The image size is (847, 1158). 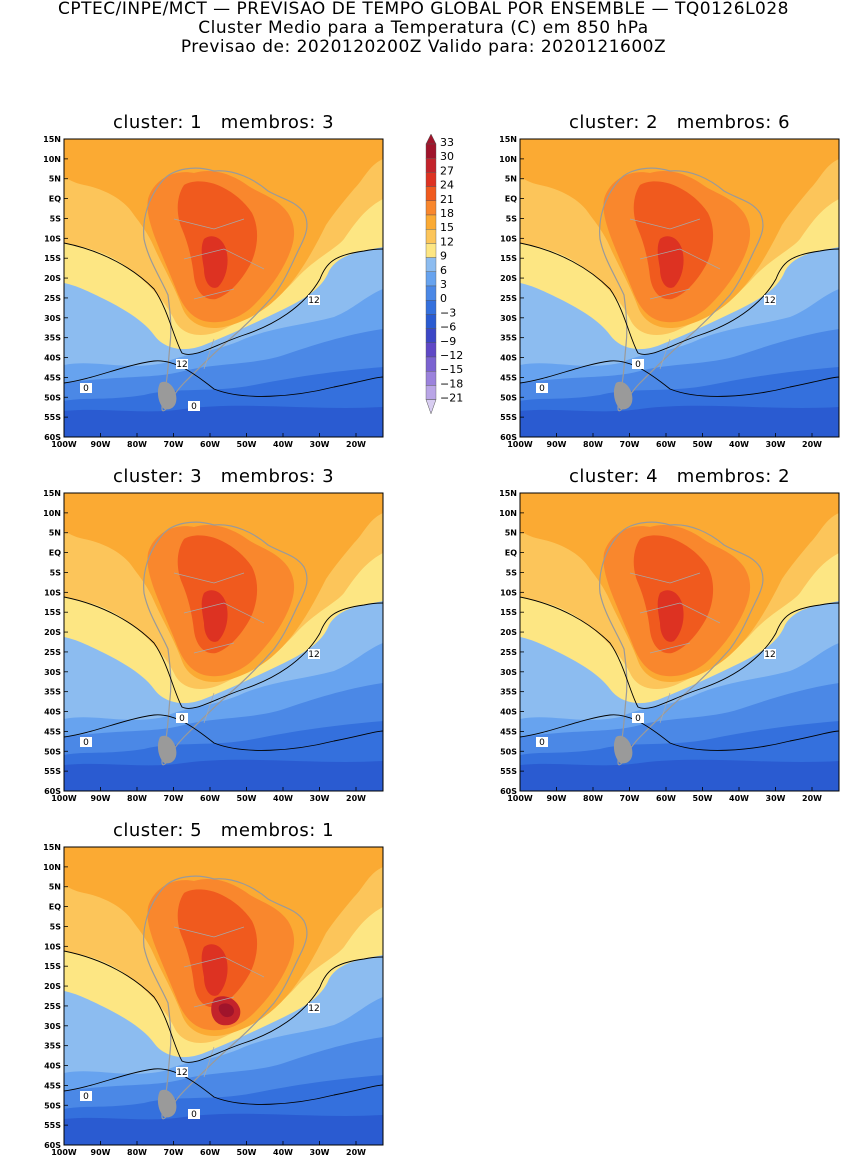 I want to click on legend-top-arrow, so click(x=431, y=139).